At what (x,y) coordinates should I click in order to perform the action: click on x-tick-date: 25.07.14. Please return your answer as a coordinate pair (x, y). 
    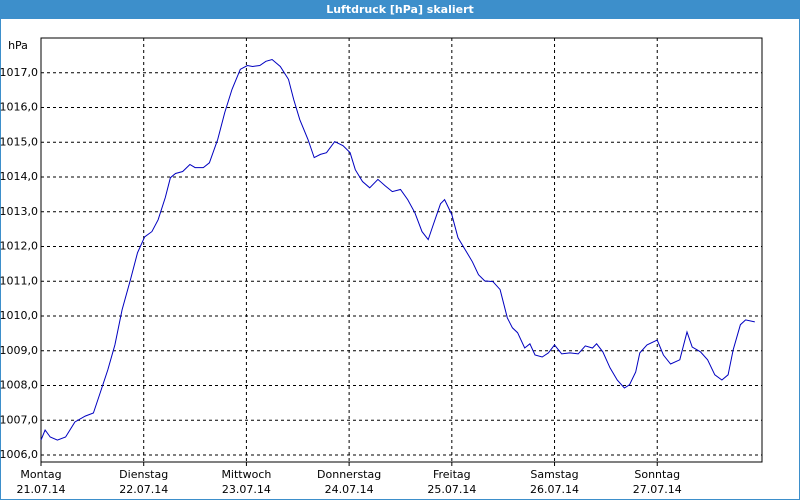
    Looking at the image, I should click on (451, 489).